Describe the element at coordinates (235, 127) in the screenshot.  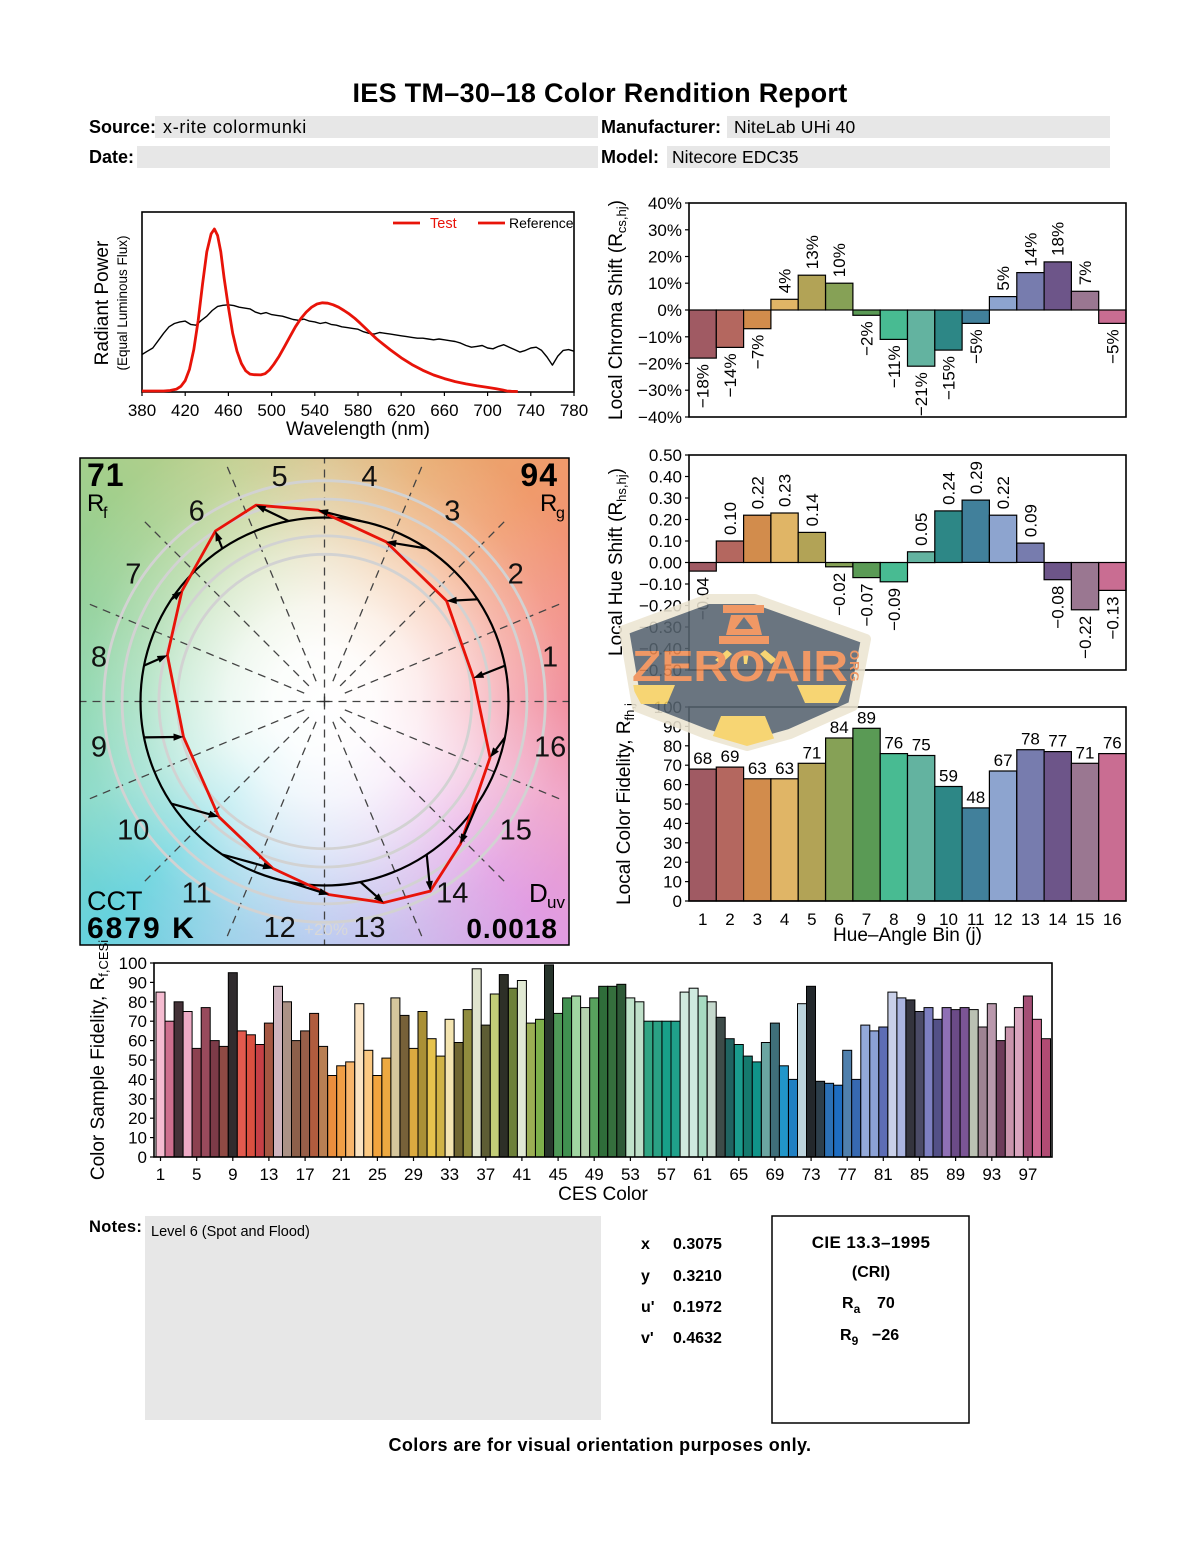
I see `svg-text: x-rite colormunki` at that location.